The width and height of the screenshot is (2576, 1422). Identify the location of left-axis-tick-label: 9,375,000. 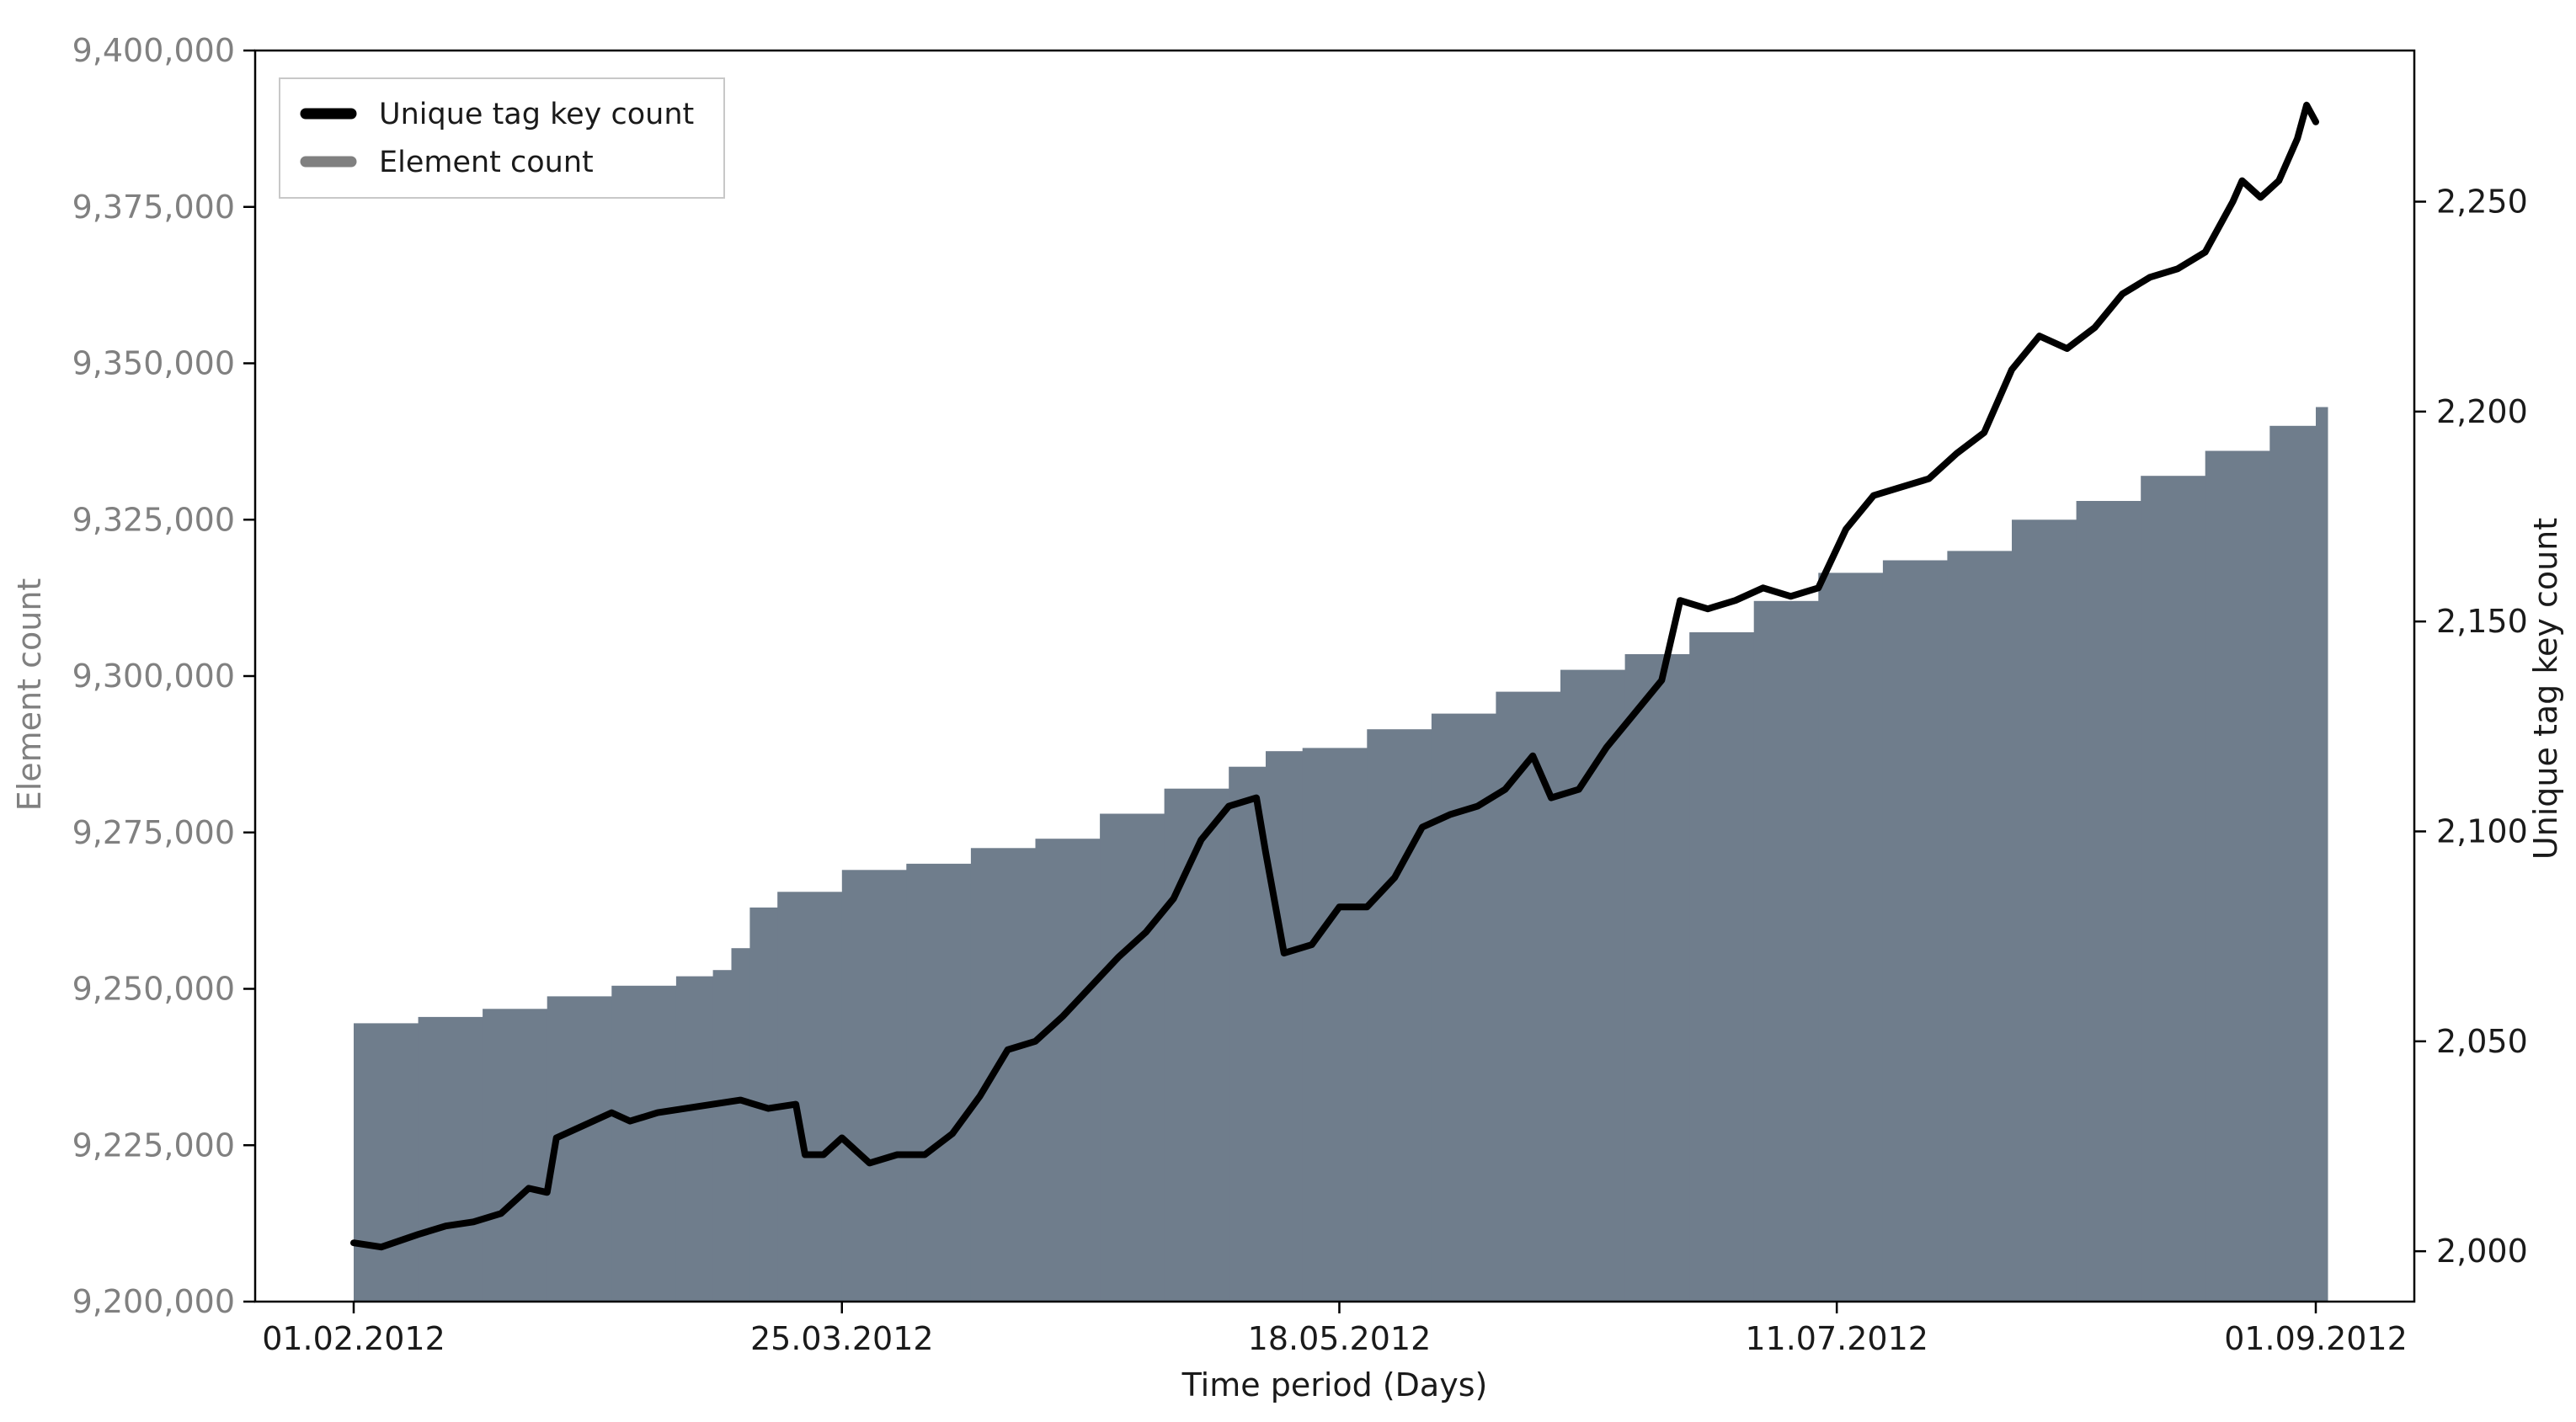
(153, 207).